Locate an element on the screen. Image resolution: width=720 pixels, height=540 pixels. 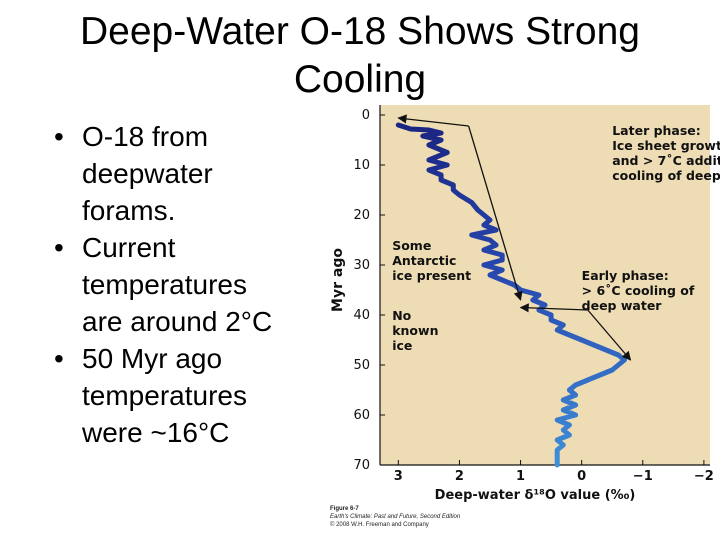
y-tick-label: 60 is located at coordinates (361, 415).